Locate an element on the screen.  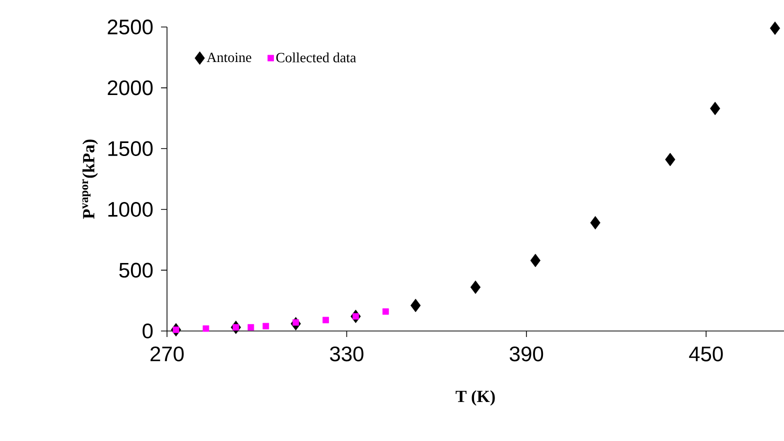
y-tick-label: 500 is located at coordinates (136, 270).